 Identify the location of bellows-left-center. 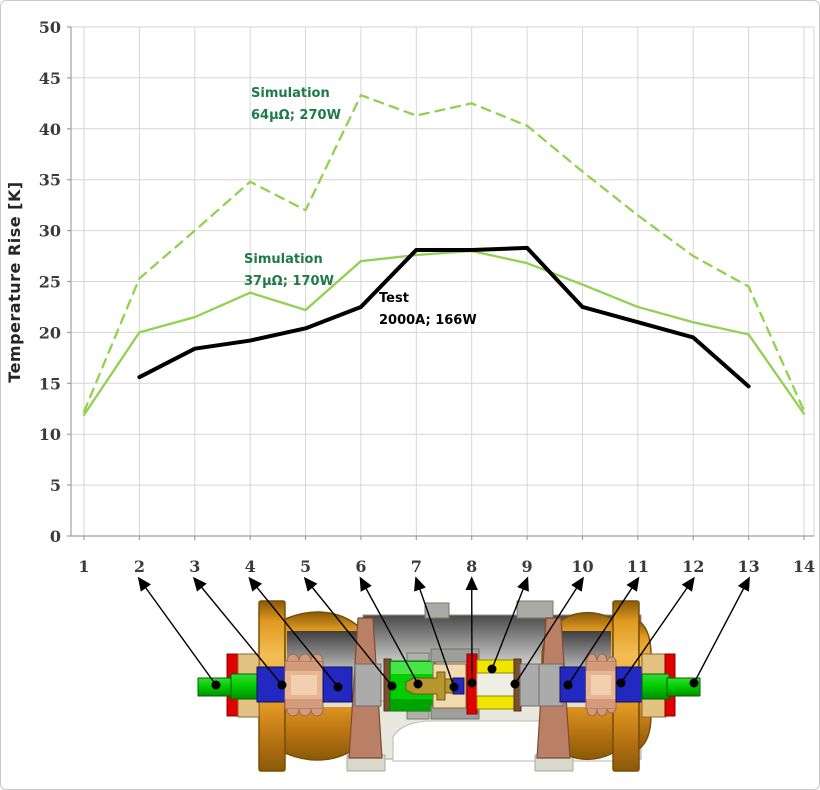
(304, 685).